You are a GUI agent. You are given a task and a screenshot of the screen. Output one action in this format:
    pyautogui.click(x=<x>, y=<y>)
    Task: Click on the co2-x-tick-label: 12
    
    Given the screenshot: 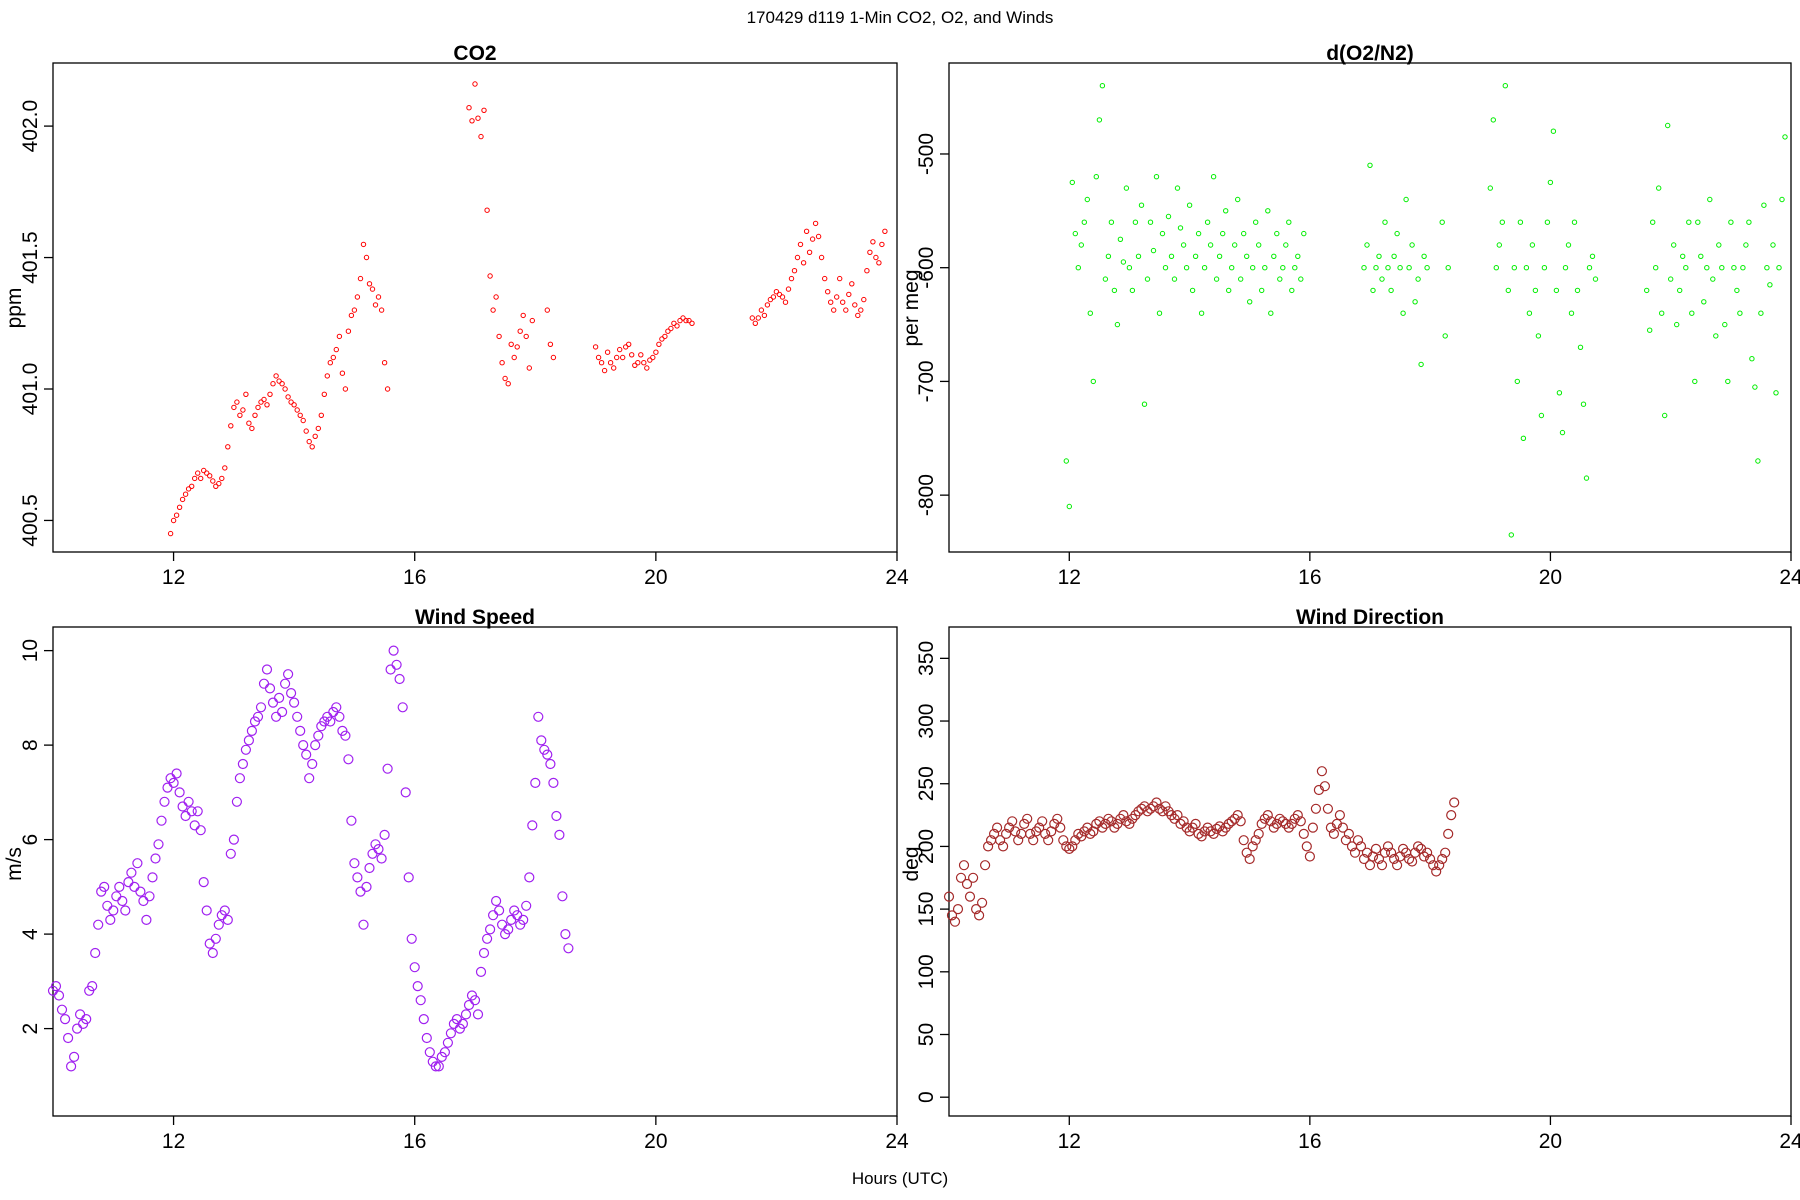 What is the action you would take?
    pyautogui.click(x=173, y=577)
    